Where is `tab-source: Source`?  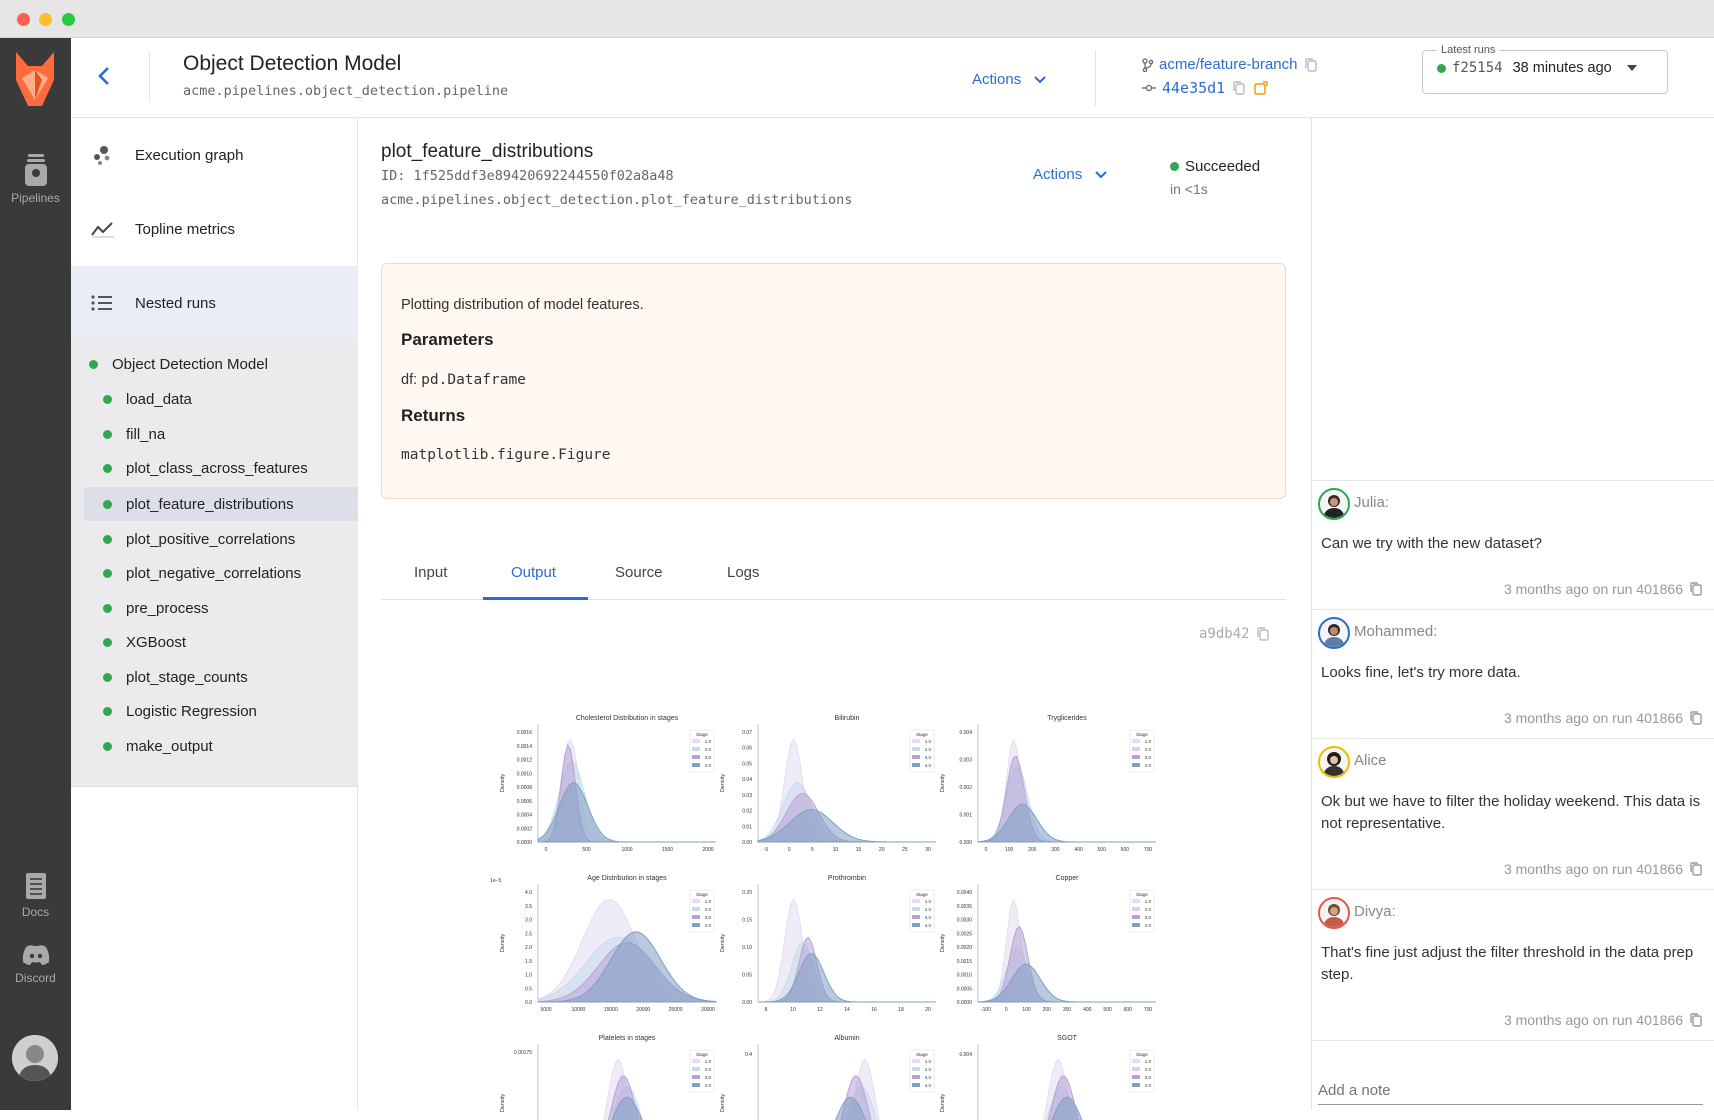
tab-source: Source is located at coordinates (639, 572).